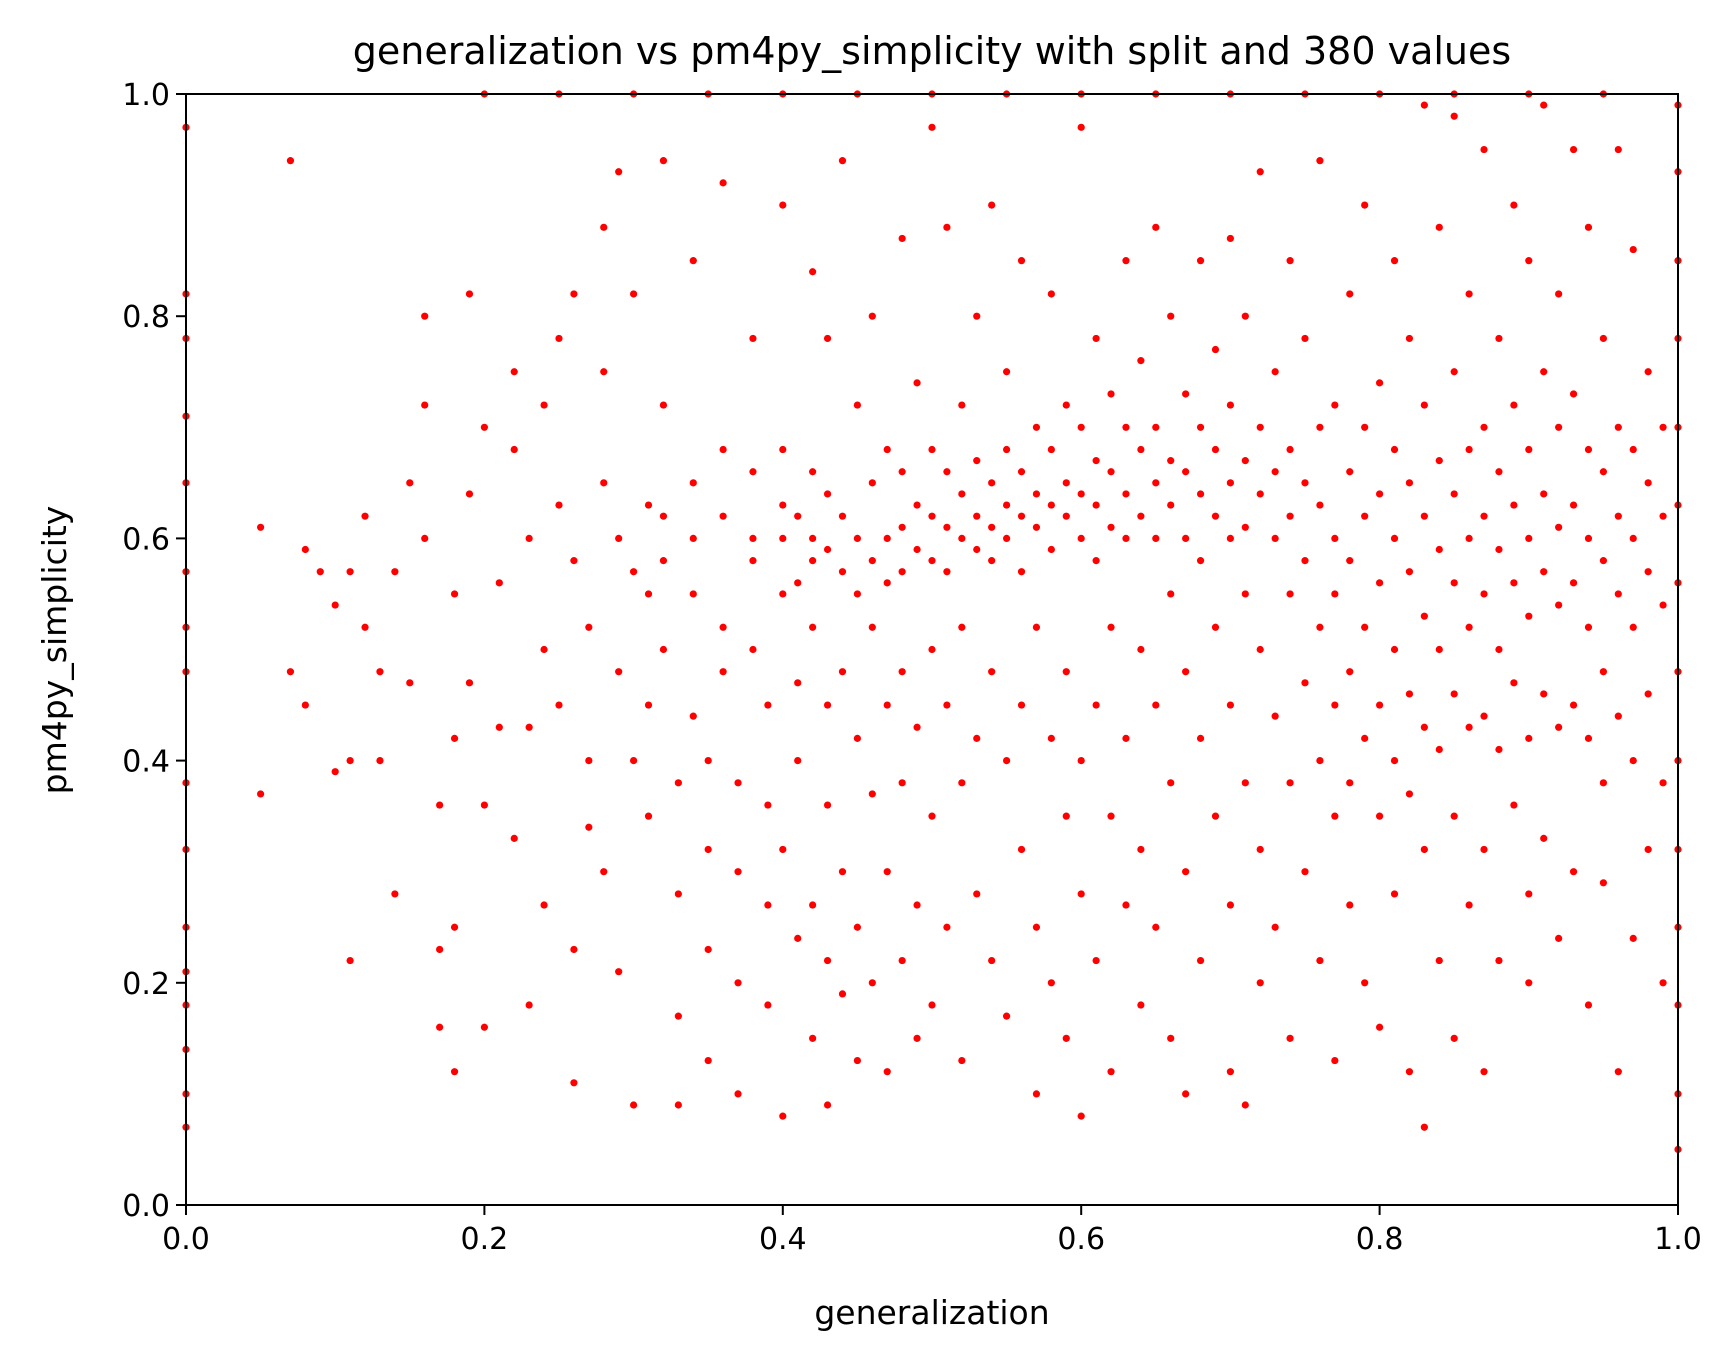  What do you see at coordinates (1678, 1239) in the screenshot?
I see `x-tick-label: 1.0` at bounding box center [1678, 1239].